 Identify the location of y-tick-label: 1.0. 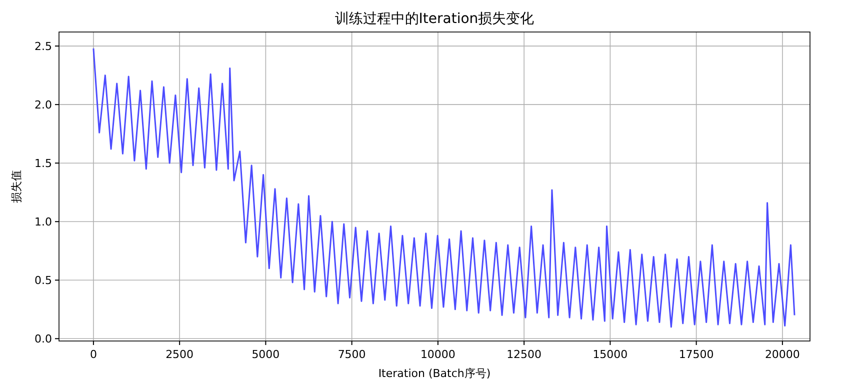
(43, 222).